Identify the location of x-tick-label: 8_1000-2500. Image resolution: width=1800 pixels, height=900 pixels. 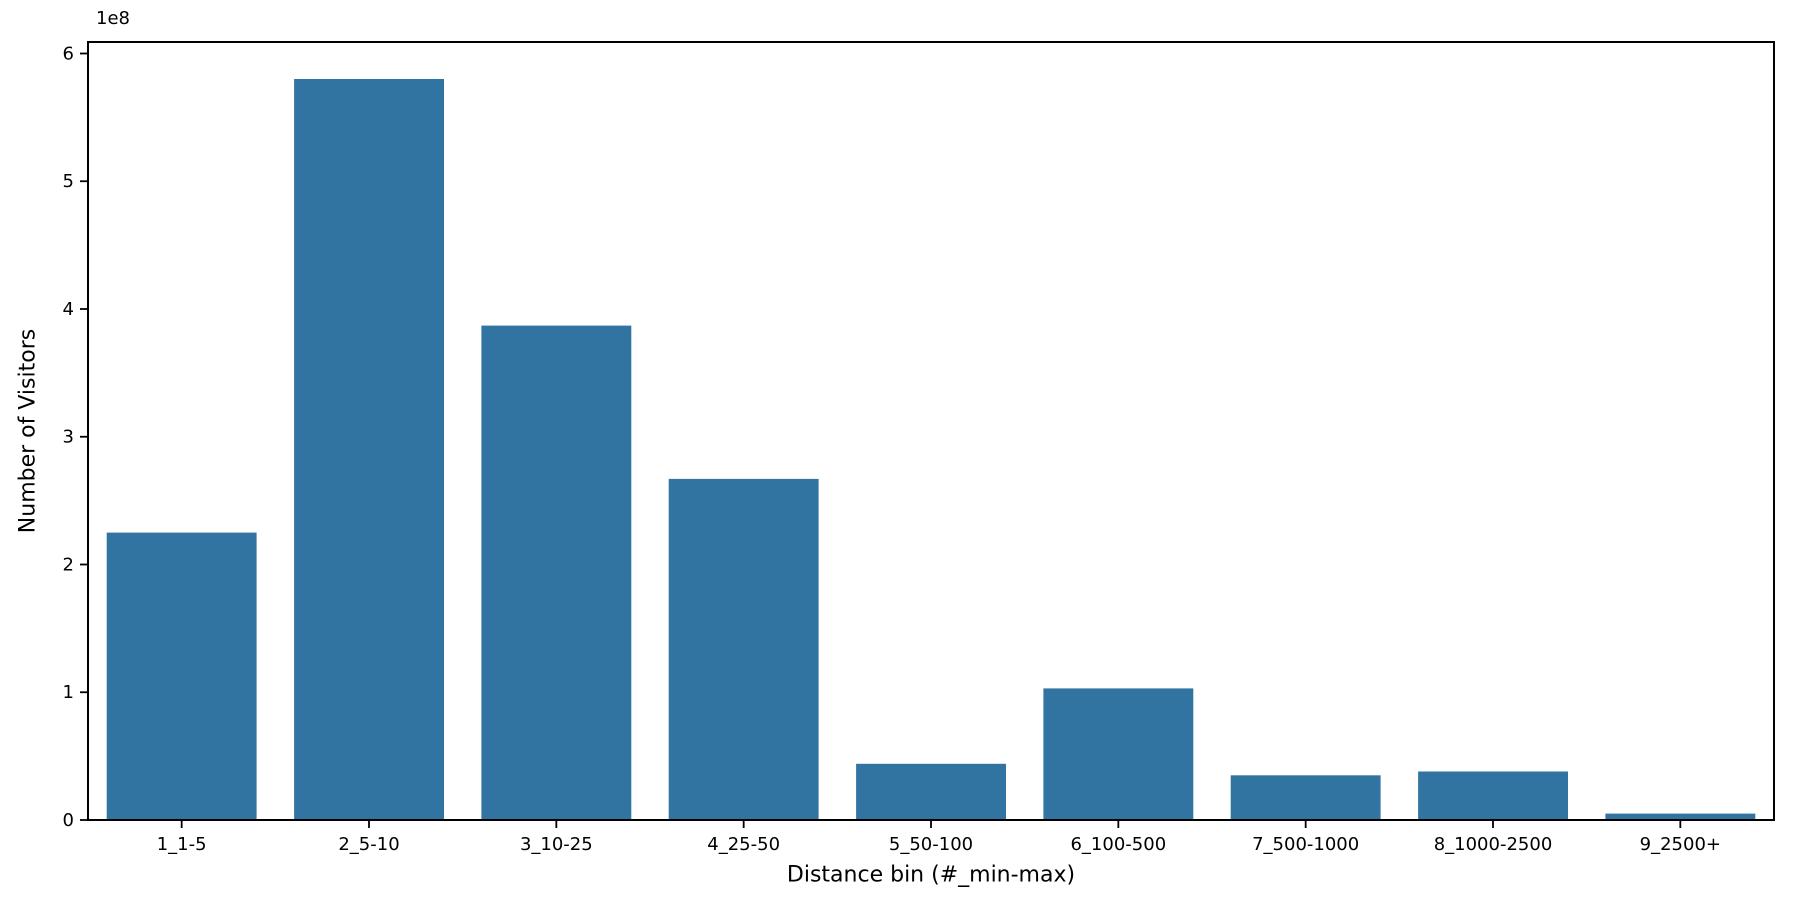
(1493, 844).